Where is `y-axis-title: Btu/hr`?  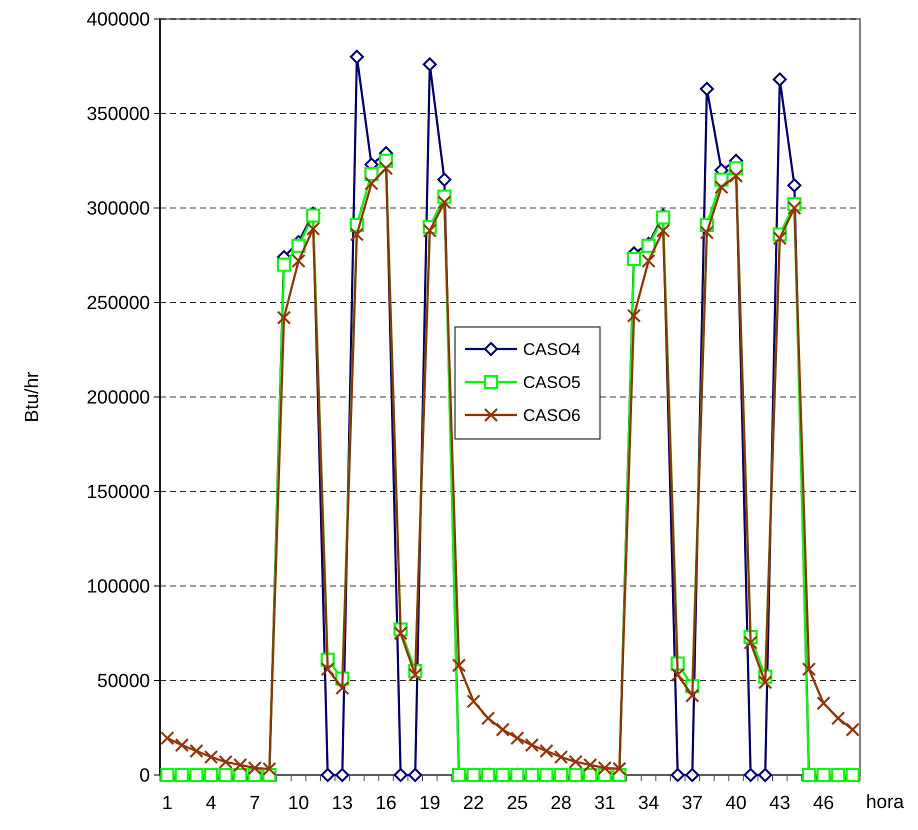 y-axis-title: Btu/hr is located at coordinates (32, 396).